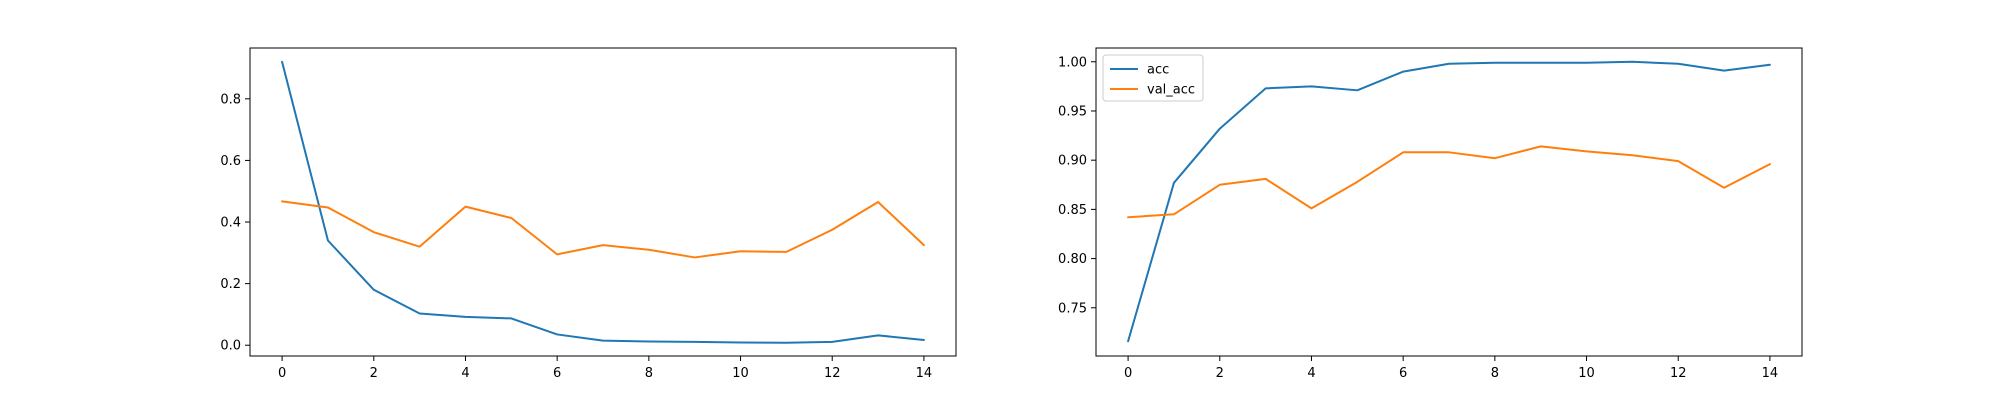 The height and width of the screenshot is (400, 2000). Describe the element at coordinates (230, 346) in the screenshot. I see `y-tick-label: 0.0` at that location.